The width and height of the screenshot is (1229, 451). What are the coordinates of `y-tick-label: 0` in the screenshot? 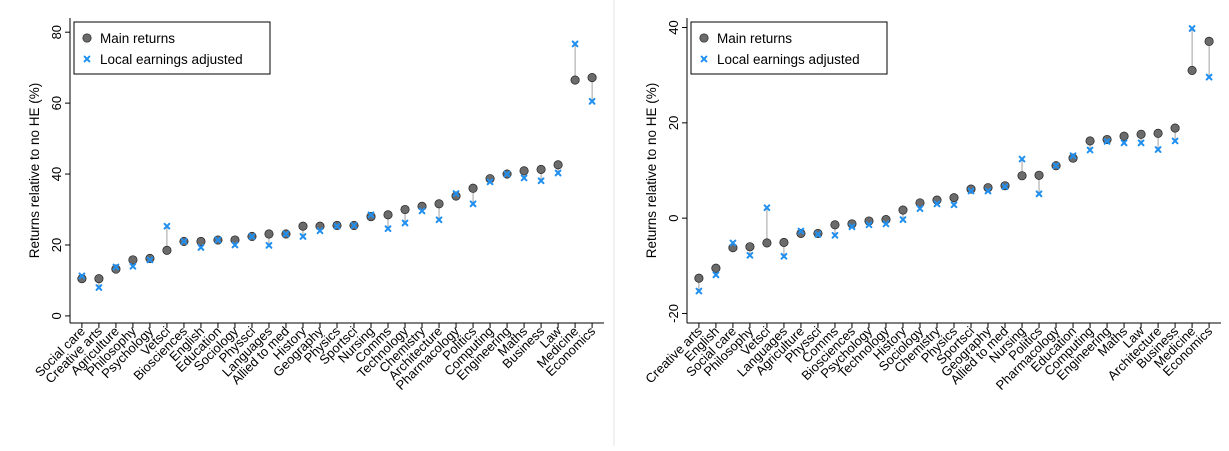 It's located at (56, 315).